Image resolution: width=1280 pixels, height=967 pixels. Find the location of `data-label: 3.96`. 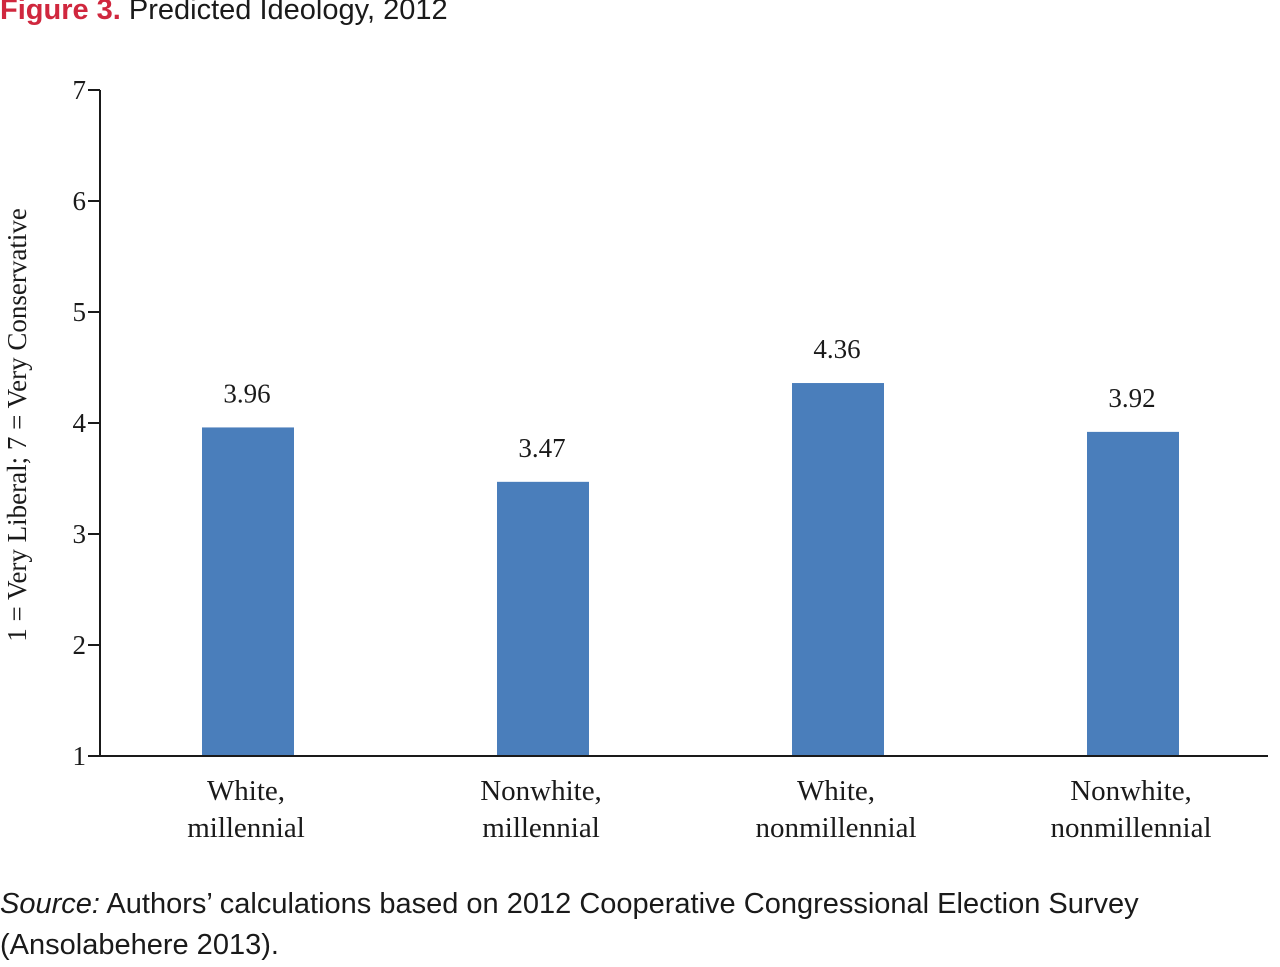

data-label: 3.96 is located at coordinates (246, 393).